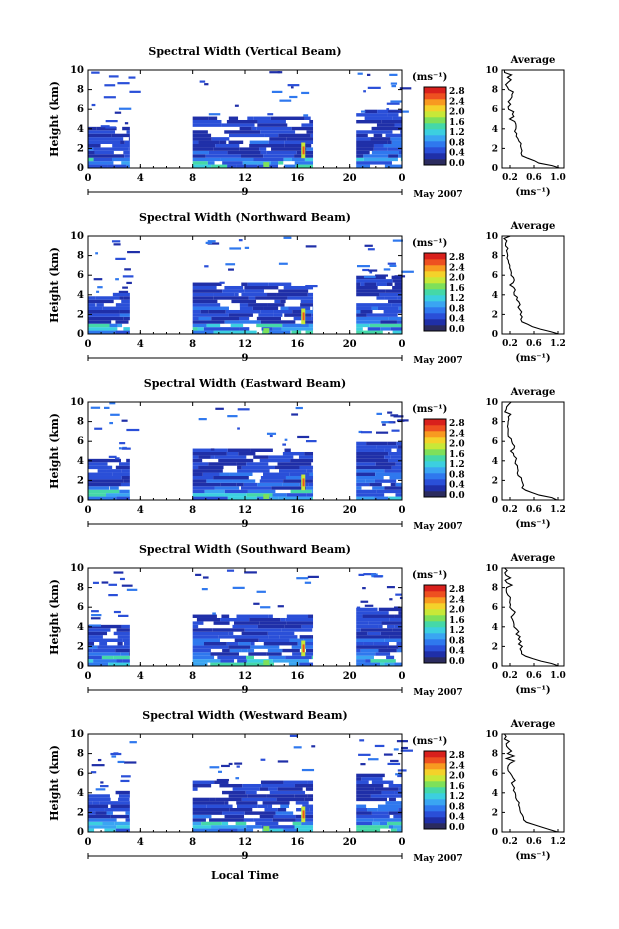 The width and height of the screenshot is (619, 929). What do you see at coordinates (435, 150) in the screenshot?
I see `colorbar-segment` at bounding box center [435, 150].